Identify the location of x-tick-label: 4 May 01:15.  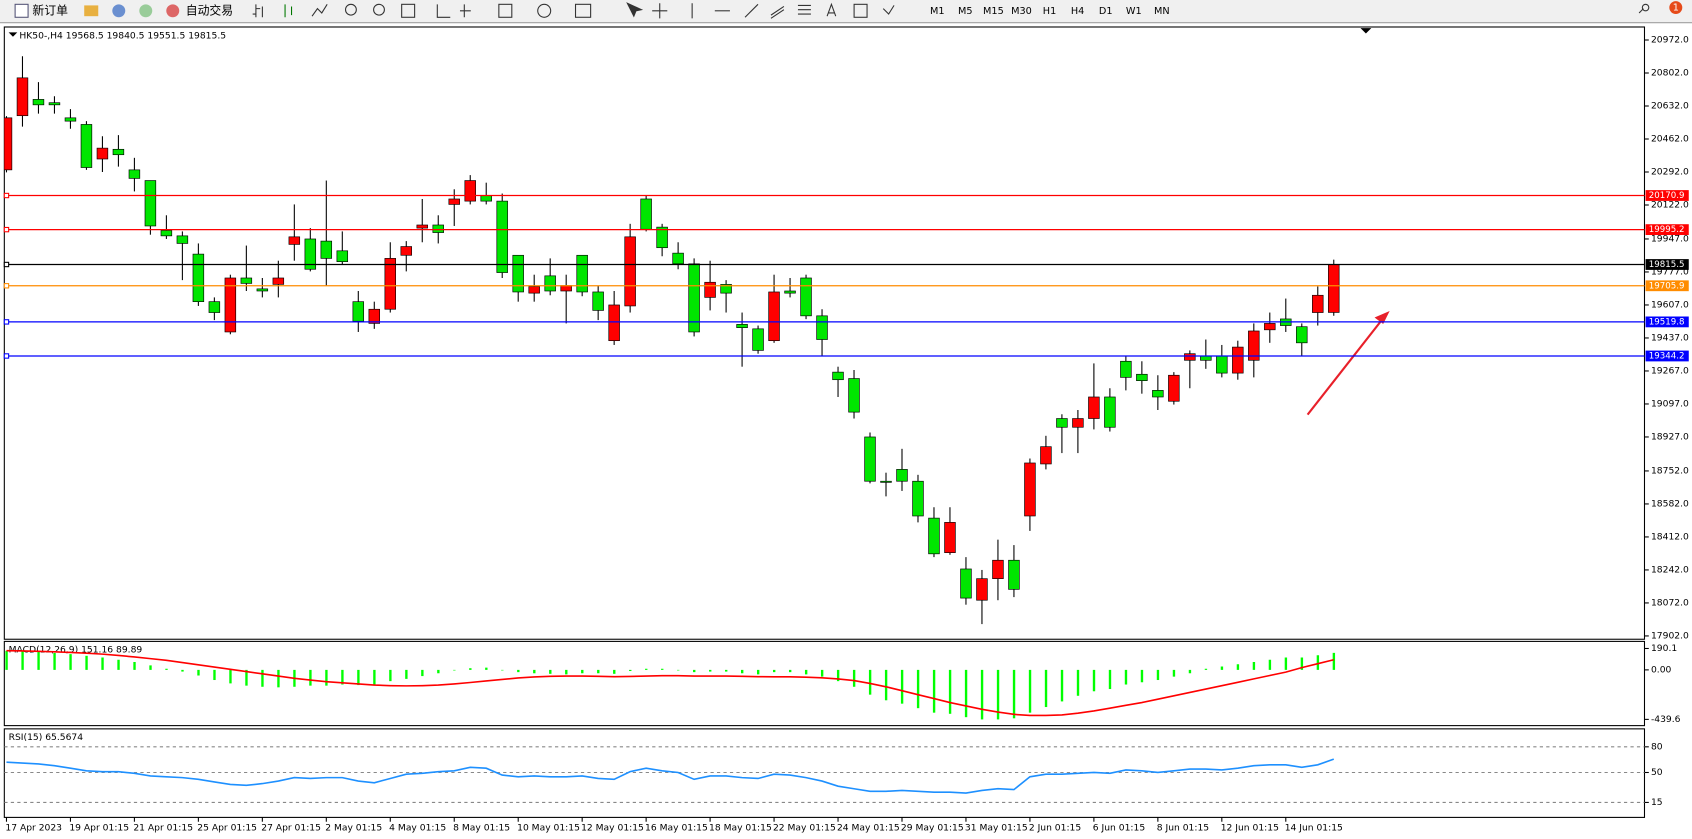
(417, 828).